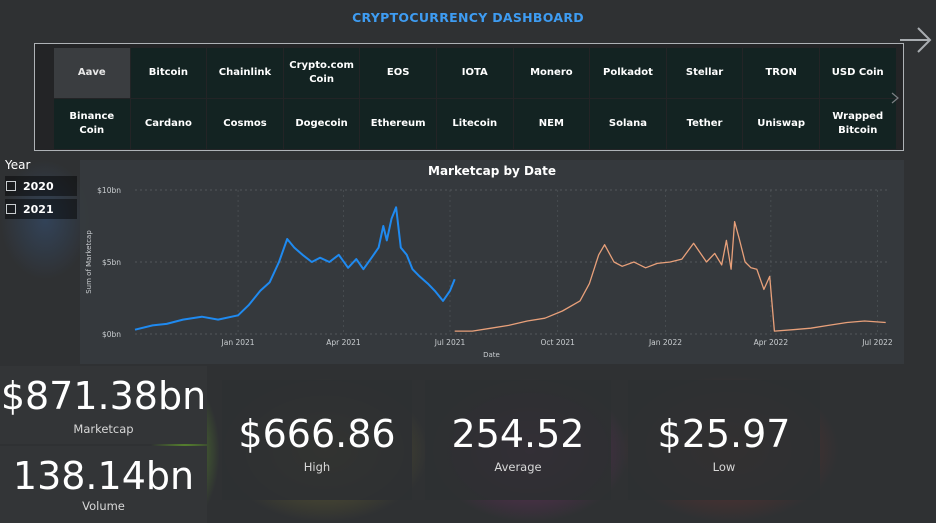 The image size is (936, 523). What do you see at coordinates (168, 124) in the screenshot?
I see `coin-tile-cardano: Cardano` at bounding box center [168, 124].